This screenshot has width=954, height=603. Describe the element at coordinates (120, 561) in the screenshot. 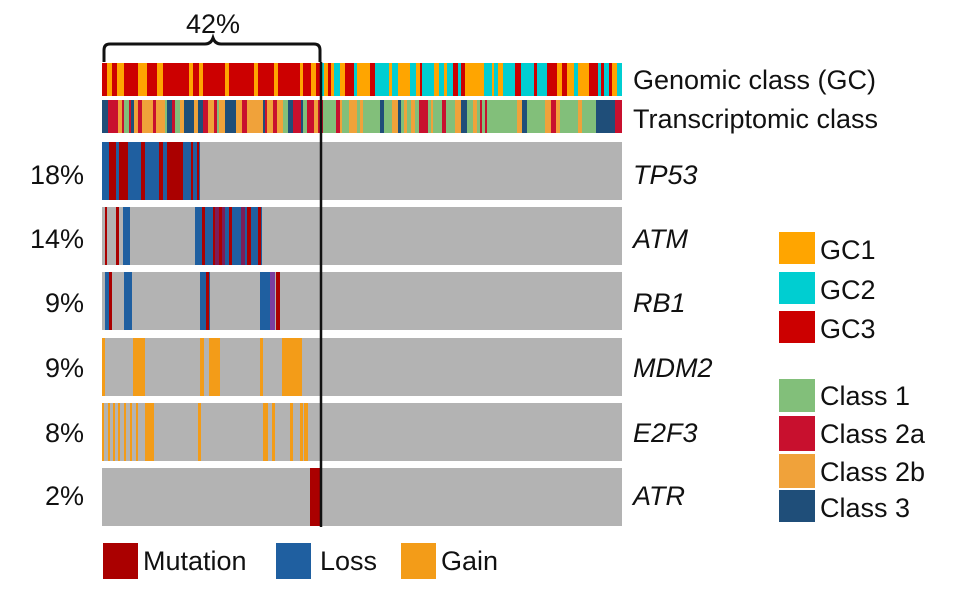

I see `legend-swatch-mutation` at that location.